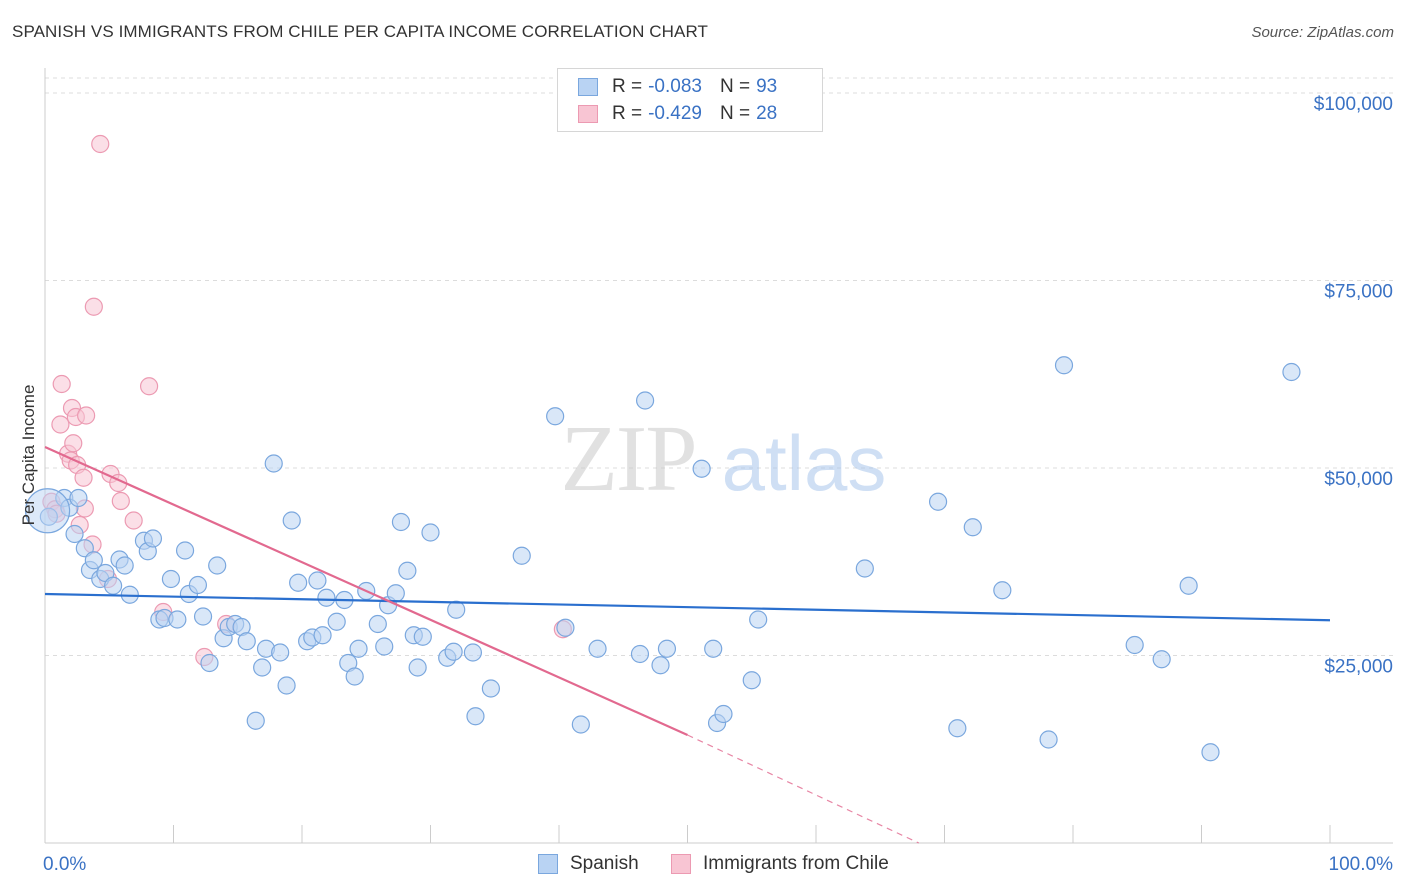 The width and height of the screenshot is (1406, 892). Describe the element at coordinates (767, 113) in the screenshot. I see `legend-n-value: 28` at that location.